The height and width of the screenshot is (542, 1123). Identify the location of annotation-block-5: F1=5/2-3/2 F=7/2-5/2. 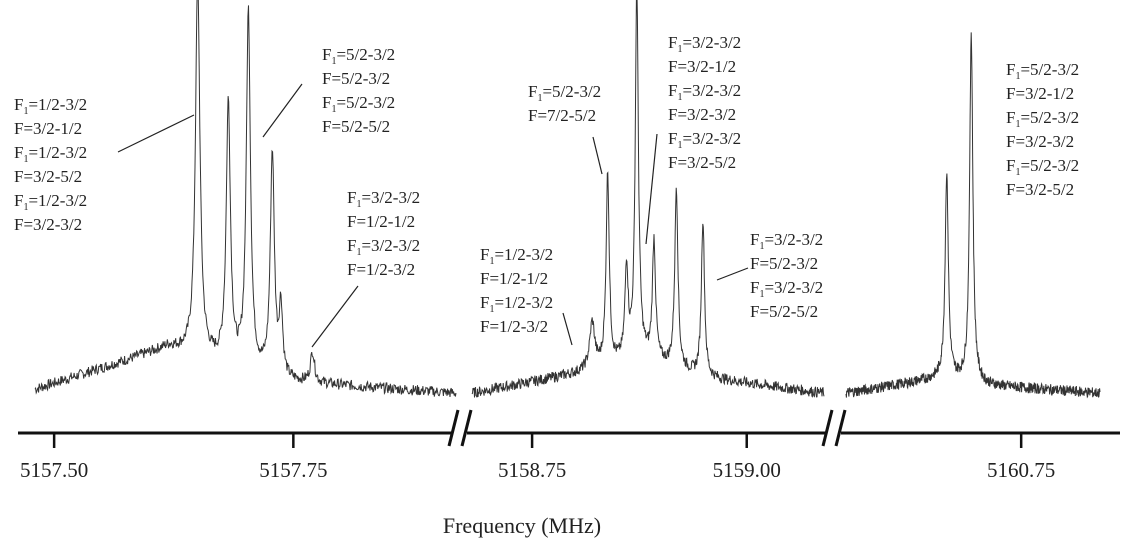
(564, 103).